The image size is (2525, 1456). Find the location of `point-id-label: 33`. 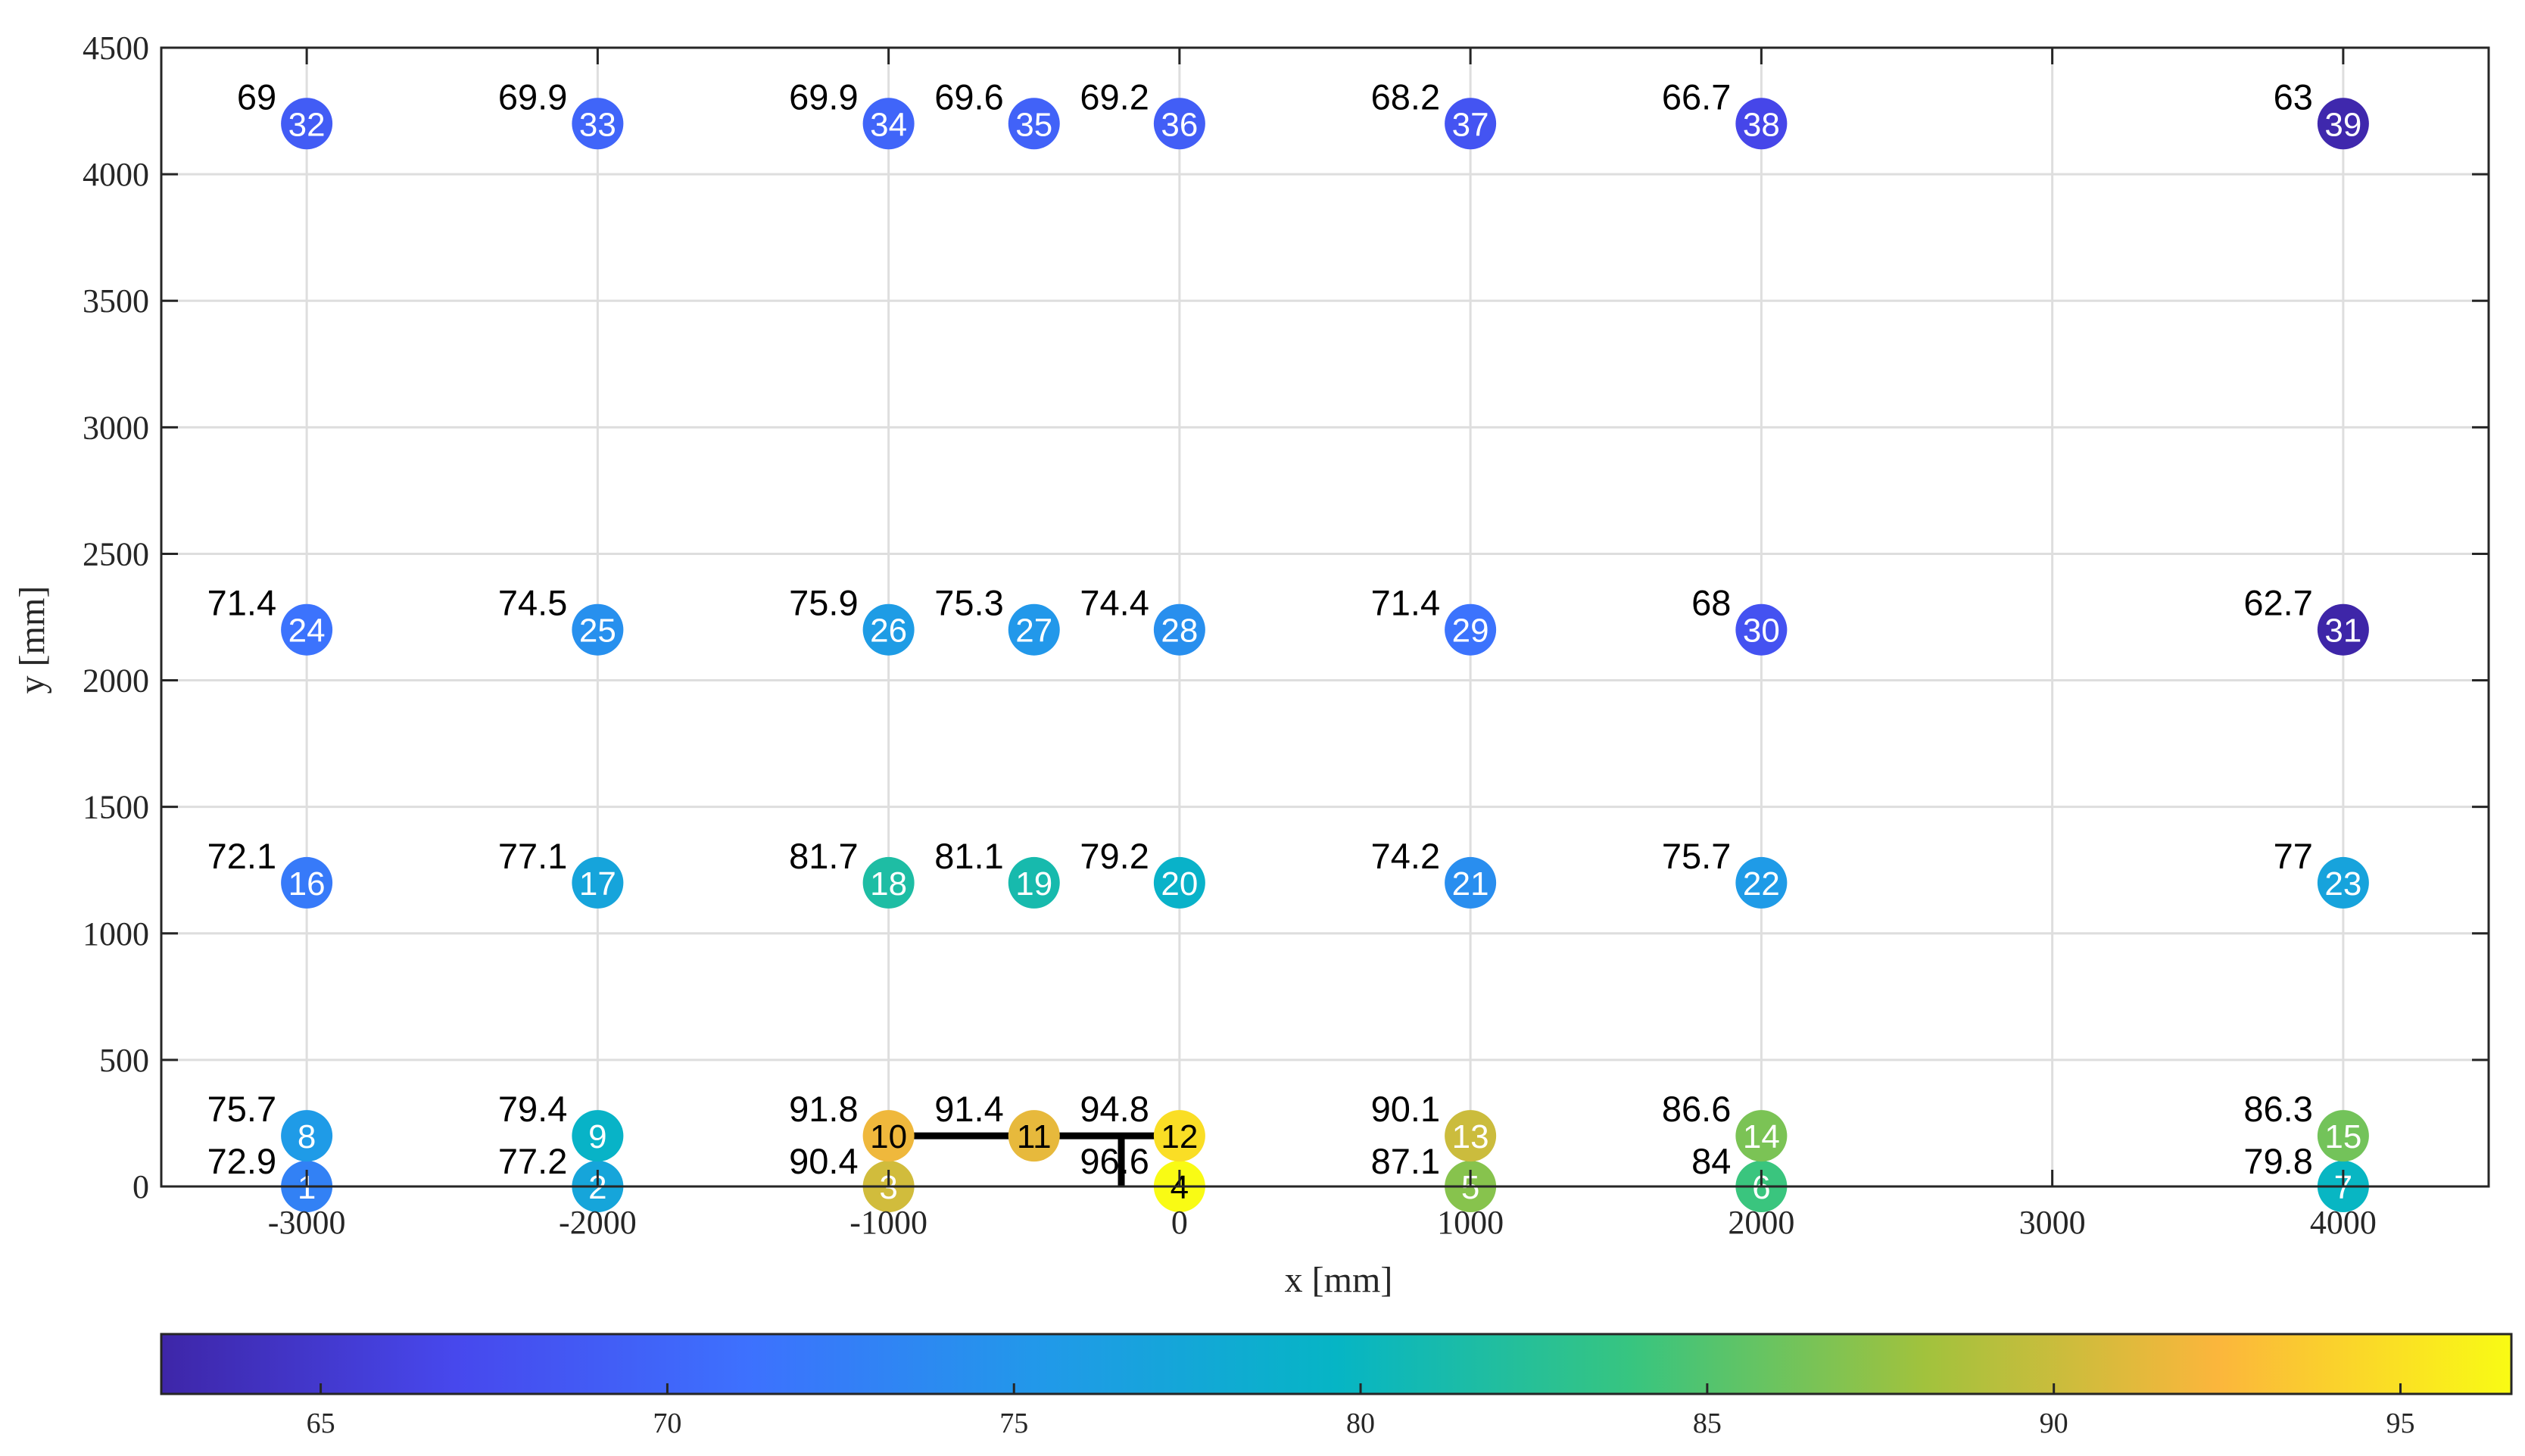

point-id-label: 33 is located at coordinates (597, 124).